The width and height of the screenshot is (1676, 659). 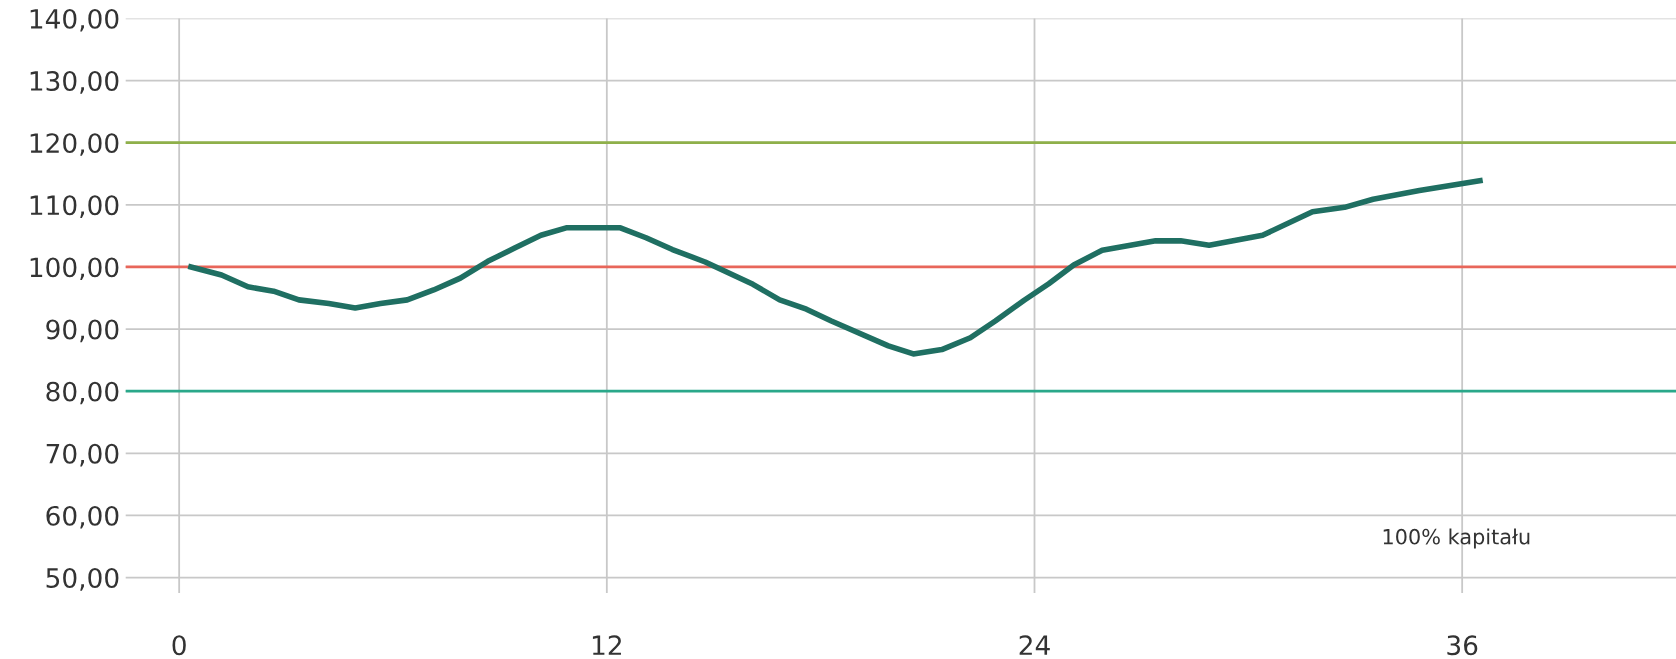 I want to click on annotation: 100% kapitału, so click(x=1456, y=538).